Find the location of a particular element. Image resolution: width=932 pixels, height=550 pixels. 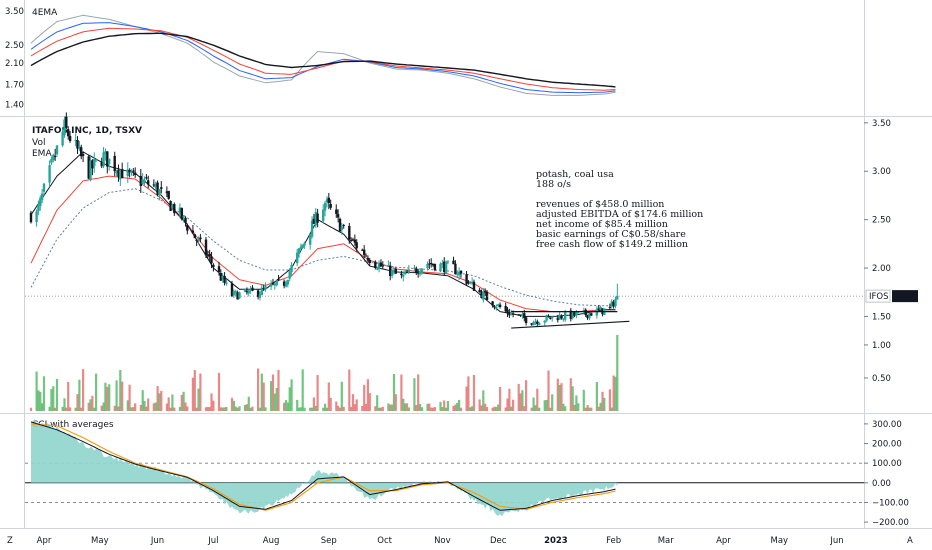

auto-scale-button: A is located at coordinates (910, 541).